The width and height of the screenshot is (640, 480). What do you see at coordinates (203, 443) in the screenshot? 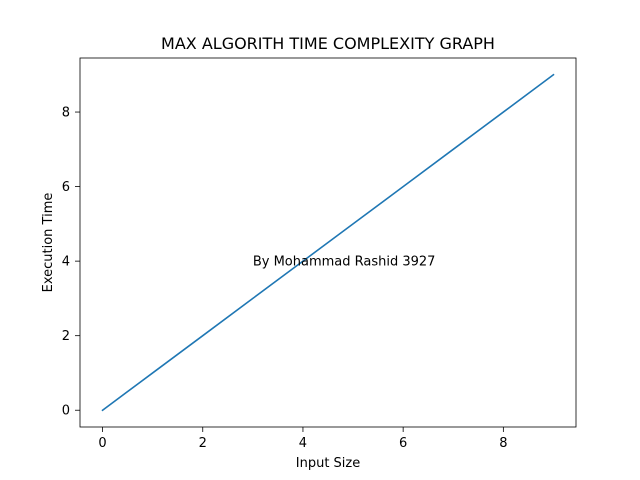
I see `x-tick-label: 2` at bounding box center [203, 443].